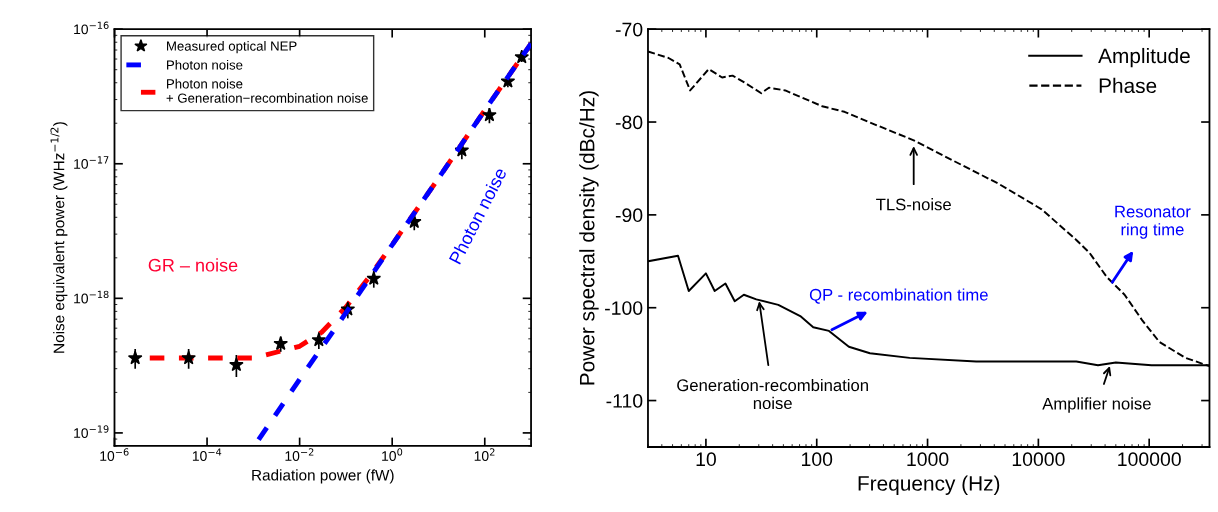 The height and width of the screenshot is (512, 1218). What do you see at coordinates (629, 215) in the screenshot?
I see `y-tick-label: -90` at bounding box center [629, 215].